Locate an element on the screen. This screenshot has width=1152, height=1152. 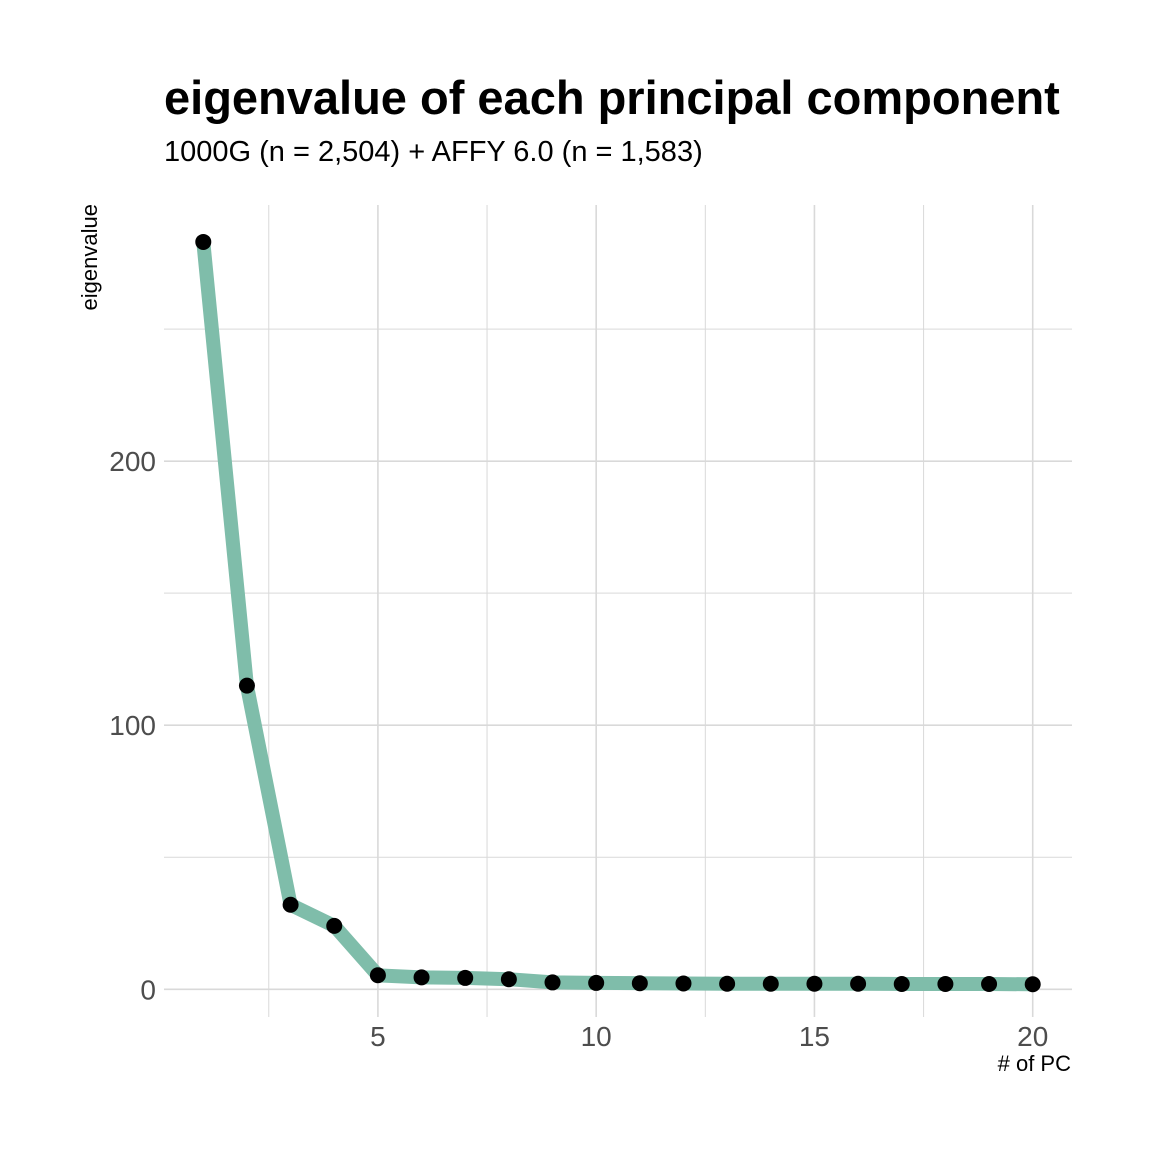
y-axis-title: eigenvalue is located at coordinates (89, 257).